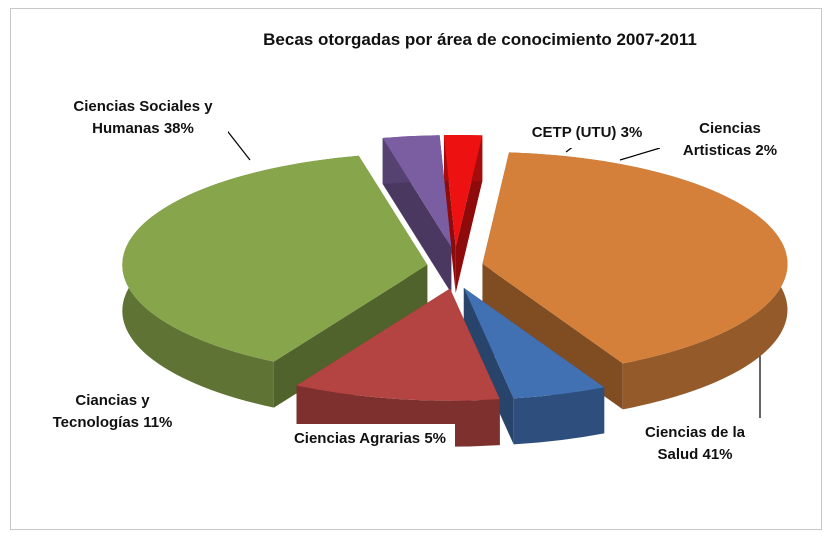  I want to click on data-label: Ciancias y Tecnologías 11%, so click(112, 412).